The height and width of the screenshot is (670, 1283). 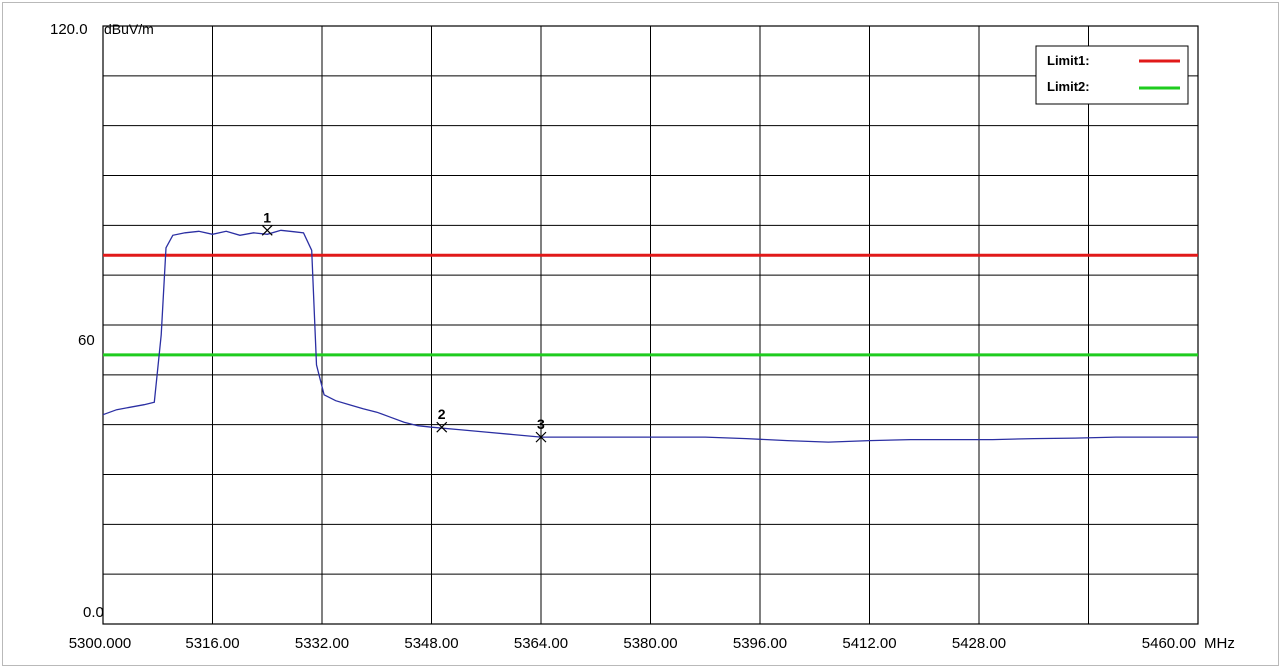 I want to click on marker-3-cross-b, so click(x=541, y=437).